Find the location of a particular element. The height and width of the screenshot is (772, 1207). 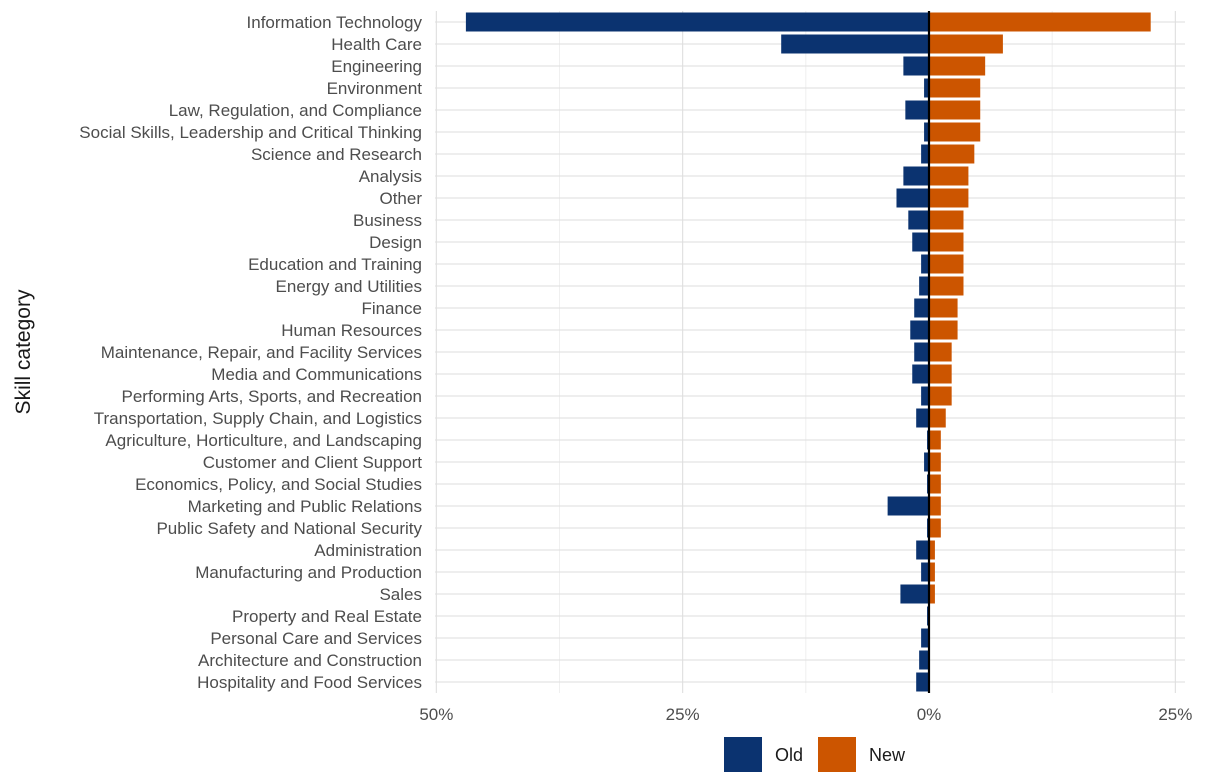

category-label: Sales is located at coordinates (400, 594).